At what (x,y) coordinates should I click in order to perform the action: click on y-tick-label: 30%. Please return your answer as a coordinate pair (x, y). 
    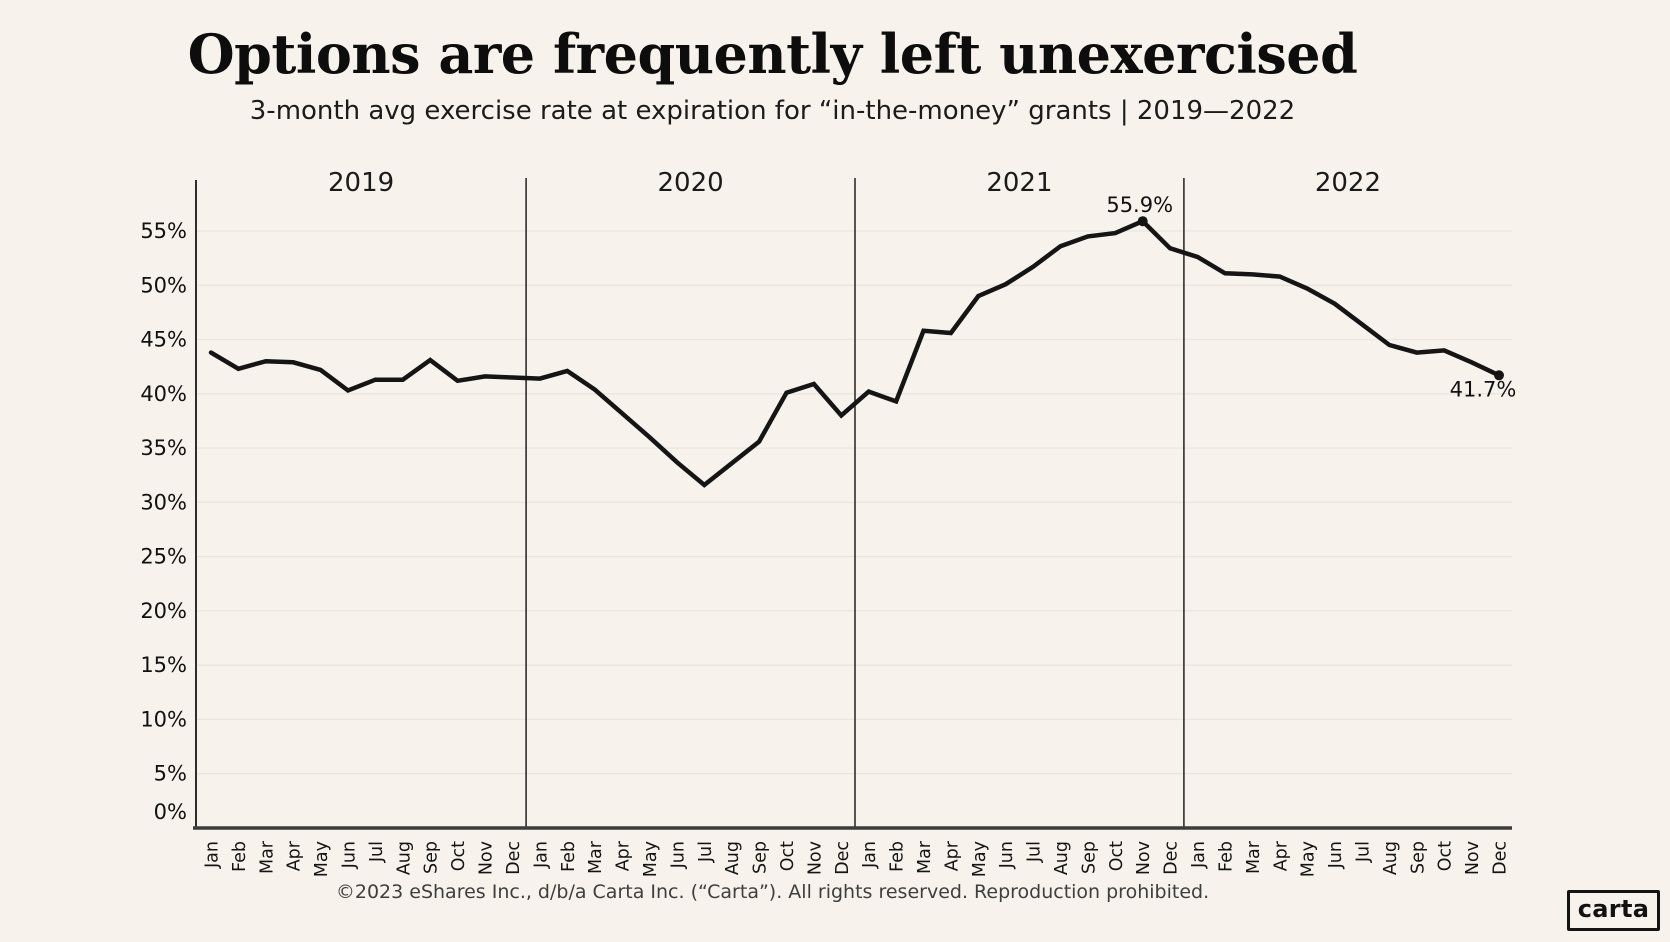
    Looking at the image, I should click on (163, 502).